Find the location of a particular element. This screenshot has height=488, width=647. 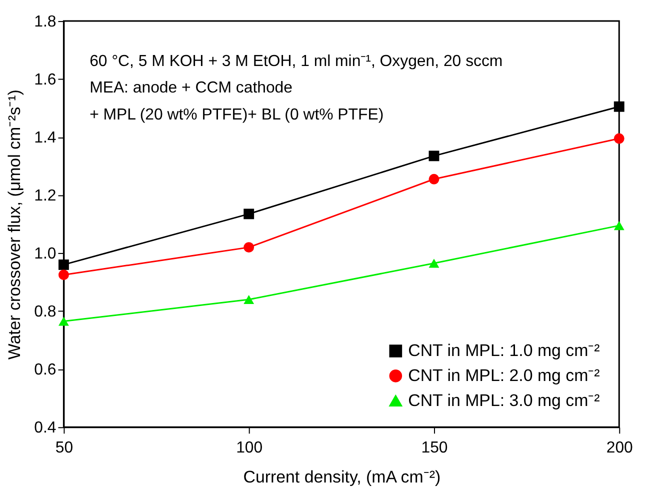

legend-label: CNT in MPL: 3.0 mg cm⁻² is located at coordinates (504, 400).